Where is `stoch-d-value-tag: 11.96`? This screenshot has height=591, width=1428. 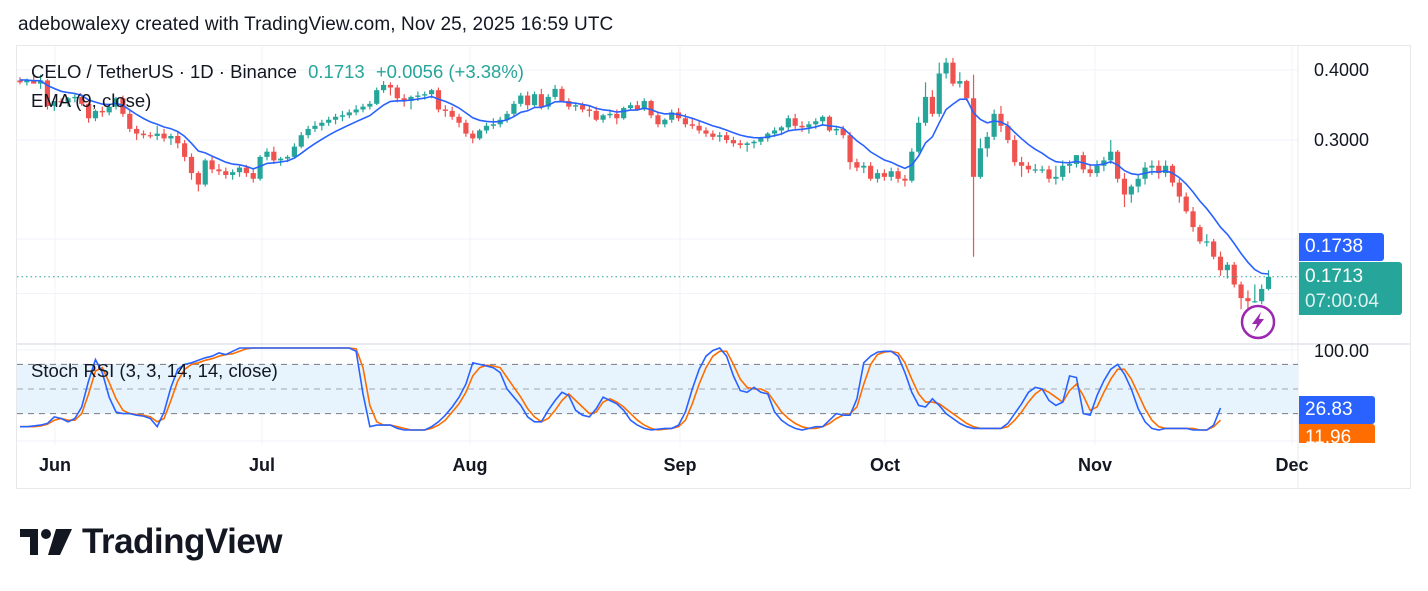 stoch-d-value-tag: 11.96 is located at coordinates (1337, 433).